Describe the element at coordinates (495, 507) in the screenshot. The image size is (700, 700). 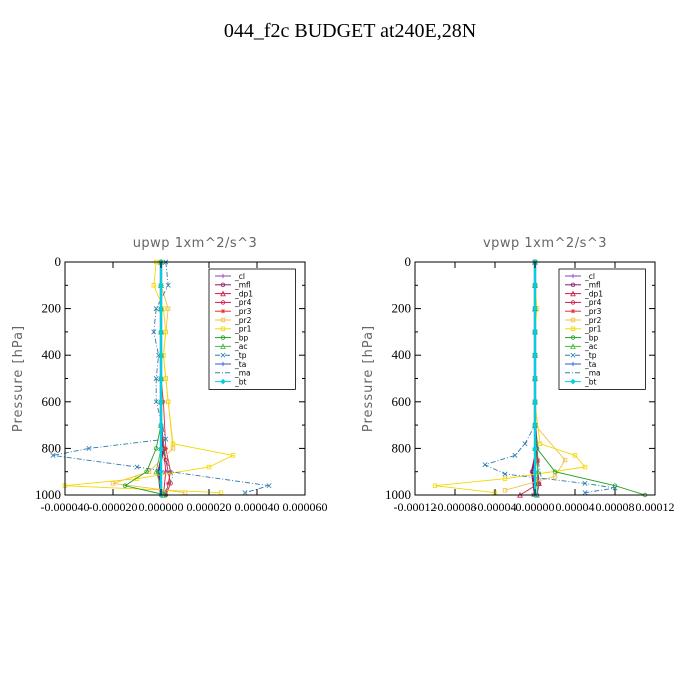
I see `x-tick-label: -0.00004` at that location.